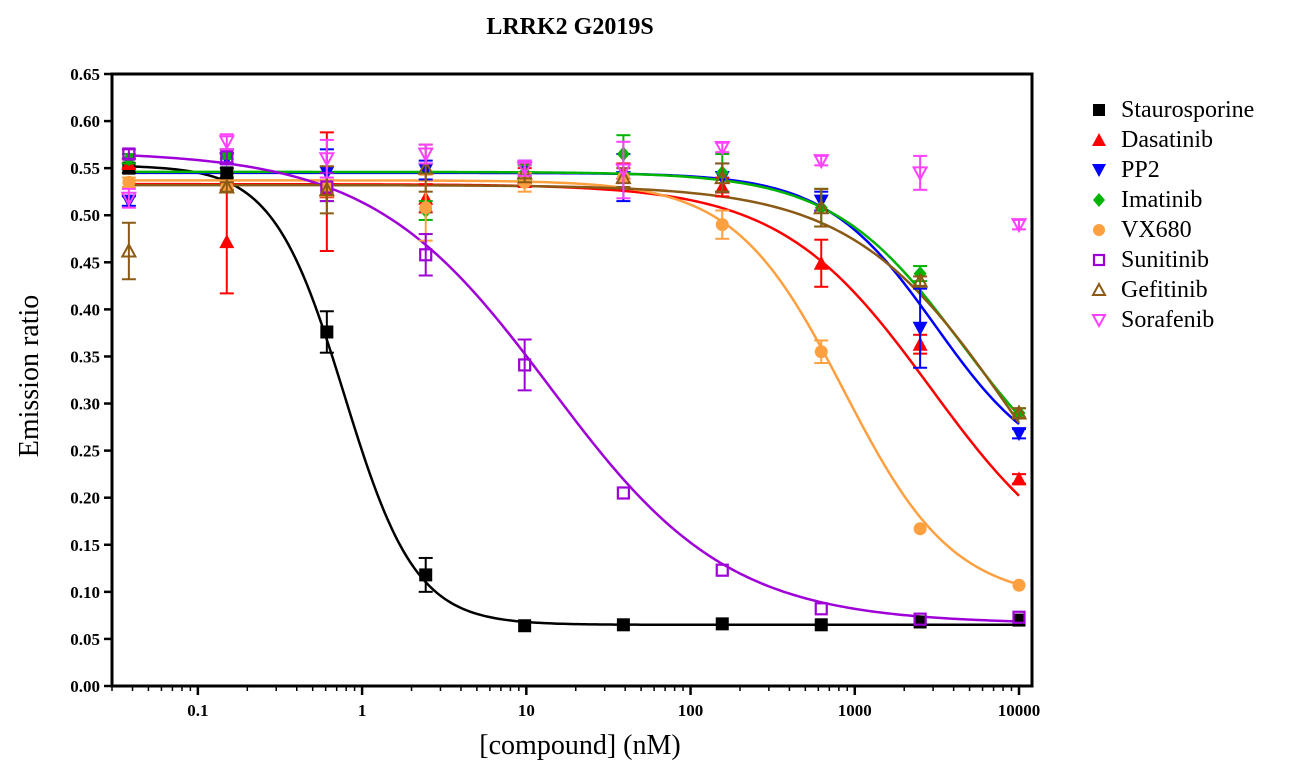 This screenshot has width=1315, height=779. Describe the element at coordinates (85, 498) in the screenshot. I see `y-tick-label: 0.20` at that location.